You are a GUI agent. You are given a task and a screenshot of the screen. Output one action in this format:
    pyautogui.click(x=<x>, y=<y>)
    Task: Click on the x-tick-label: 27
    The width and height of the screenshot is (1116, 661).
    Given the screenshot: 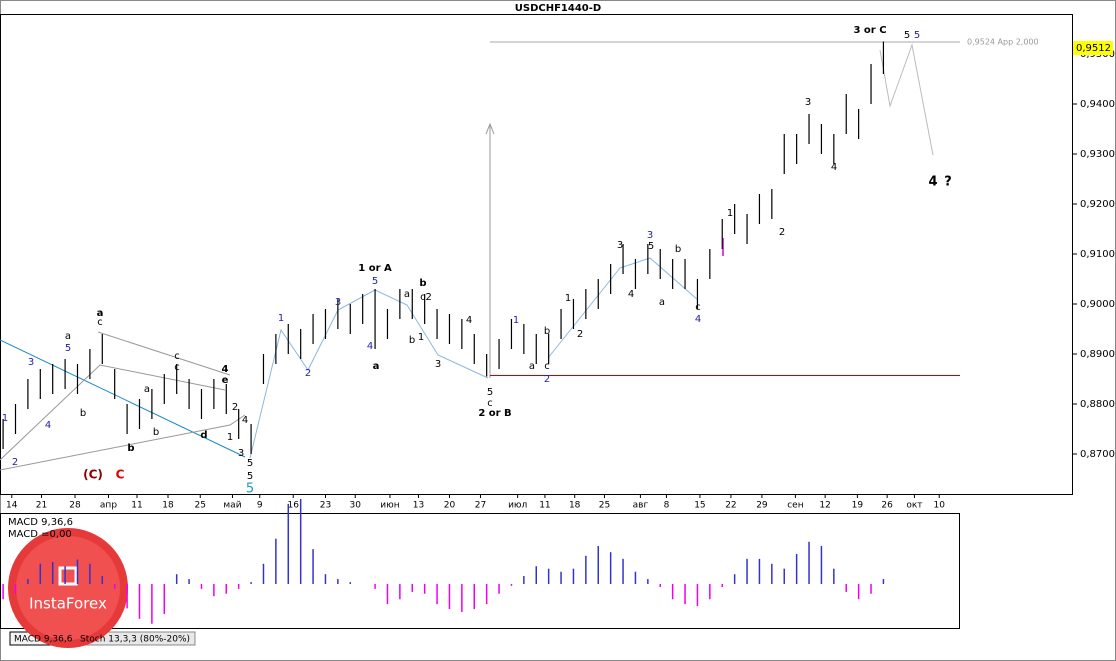 What is the action you would take?
    pyautogui.click(x=480, y=506)
    